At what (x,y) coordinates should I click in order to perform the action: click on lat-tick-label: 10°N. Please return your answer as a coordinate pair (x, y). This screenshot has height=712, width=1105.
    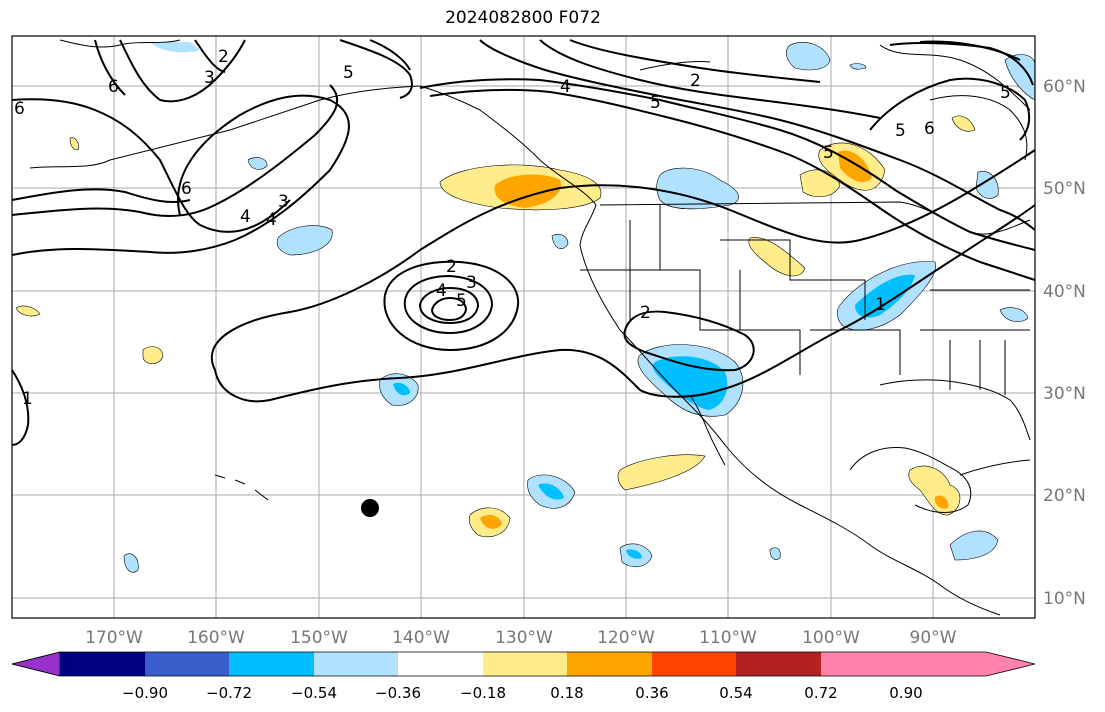
    Looking at the image, I should click on (1064, 599).